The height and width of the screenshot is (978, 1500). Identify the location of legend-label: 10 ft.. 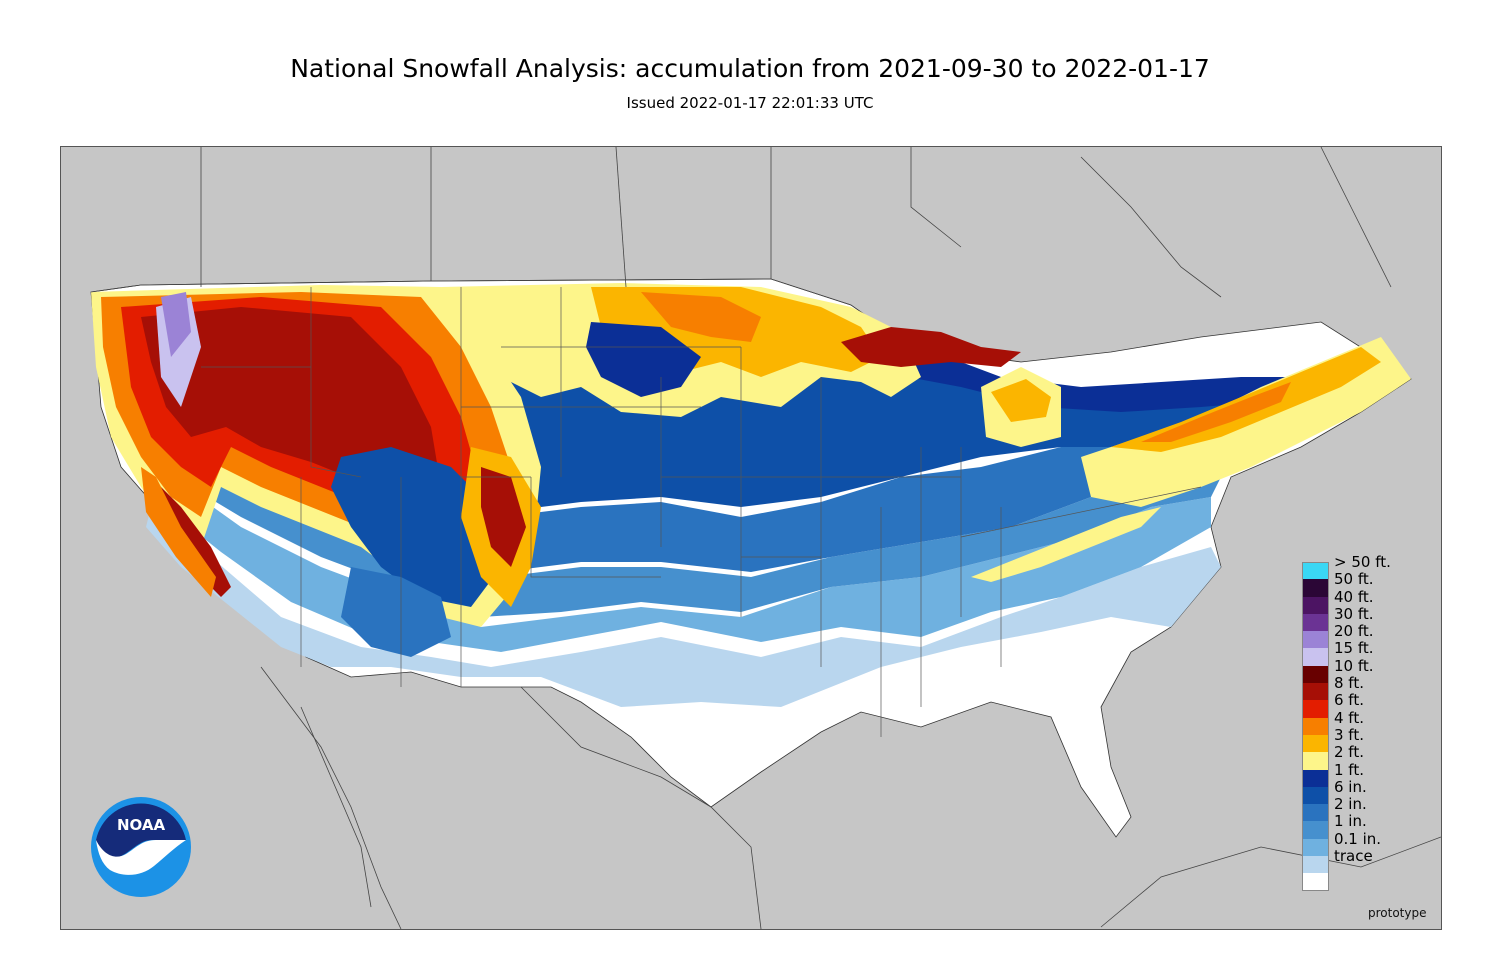
(1354, 665).